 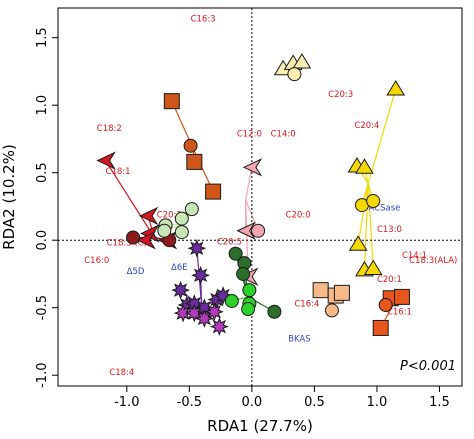 I want to click on y-tick-label: 1.5, so click(x=42, y=37).